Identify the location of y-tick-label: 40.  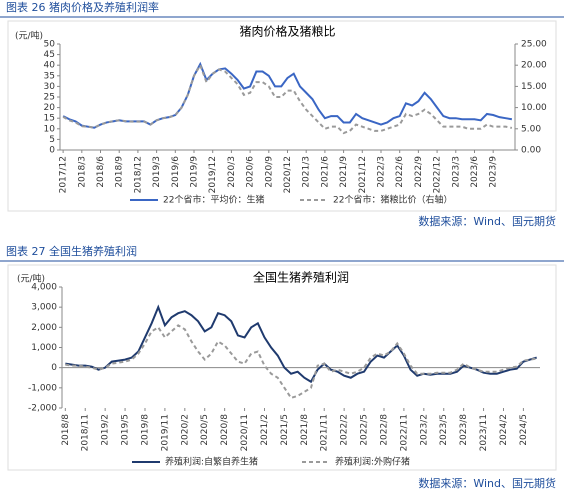
(50, 66).